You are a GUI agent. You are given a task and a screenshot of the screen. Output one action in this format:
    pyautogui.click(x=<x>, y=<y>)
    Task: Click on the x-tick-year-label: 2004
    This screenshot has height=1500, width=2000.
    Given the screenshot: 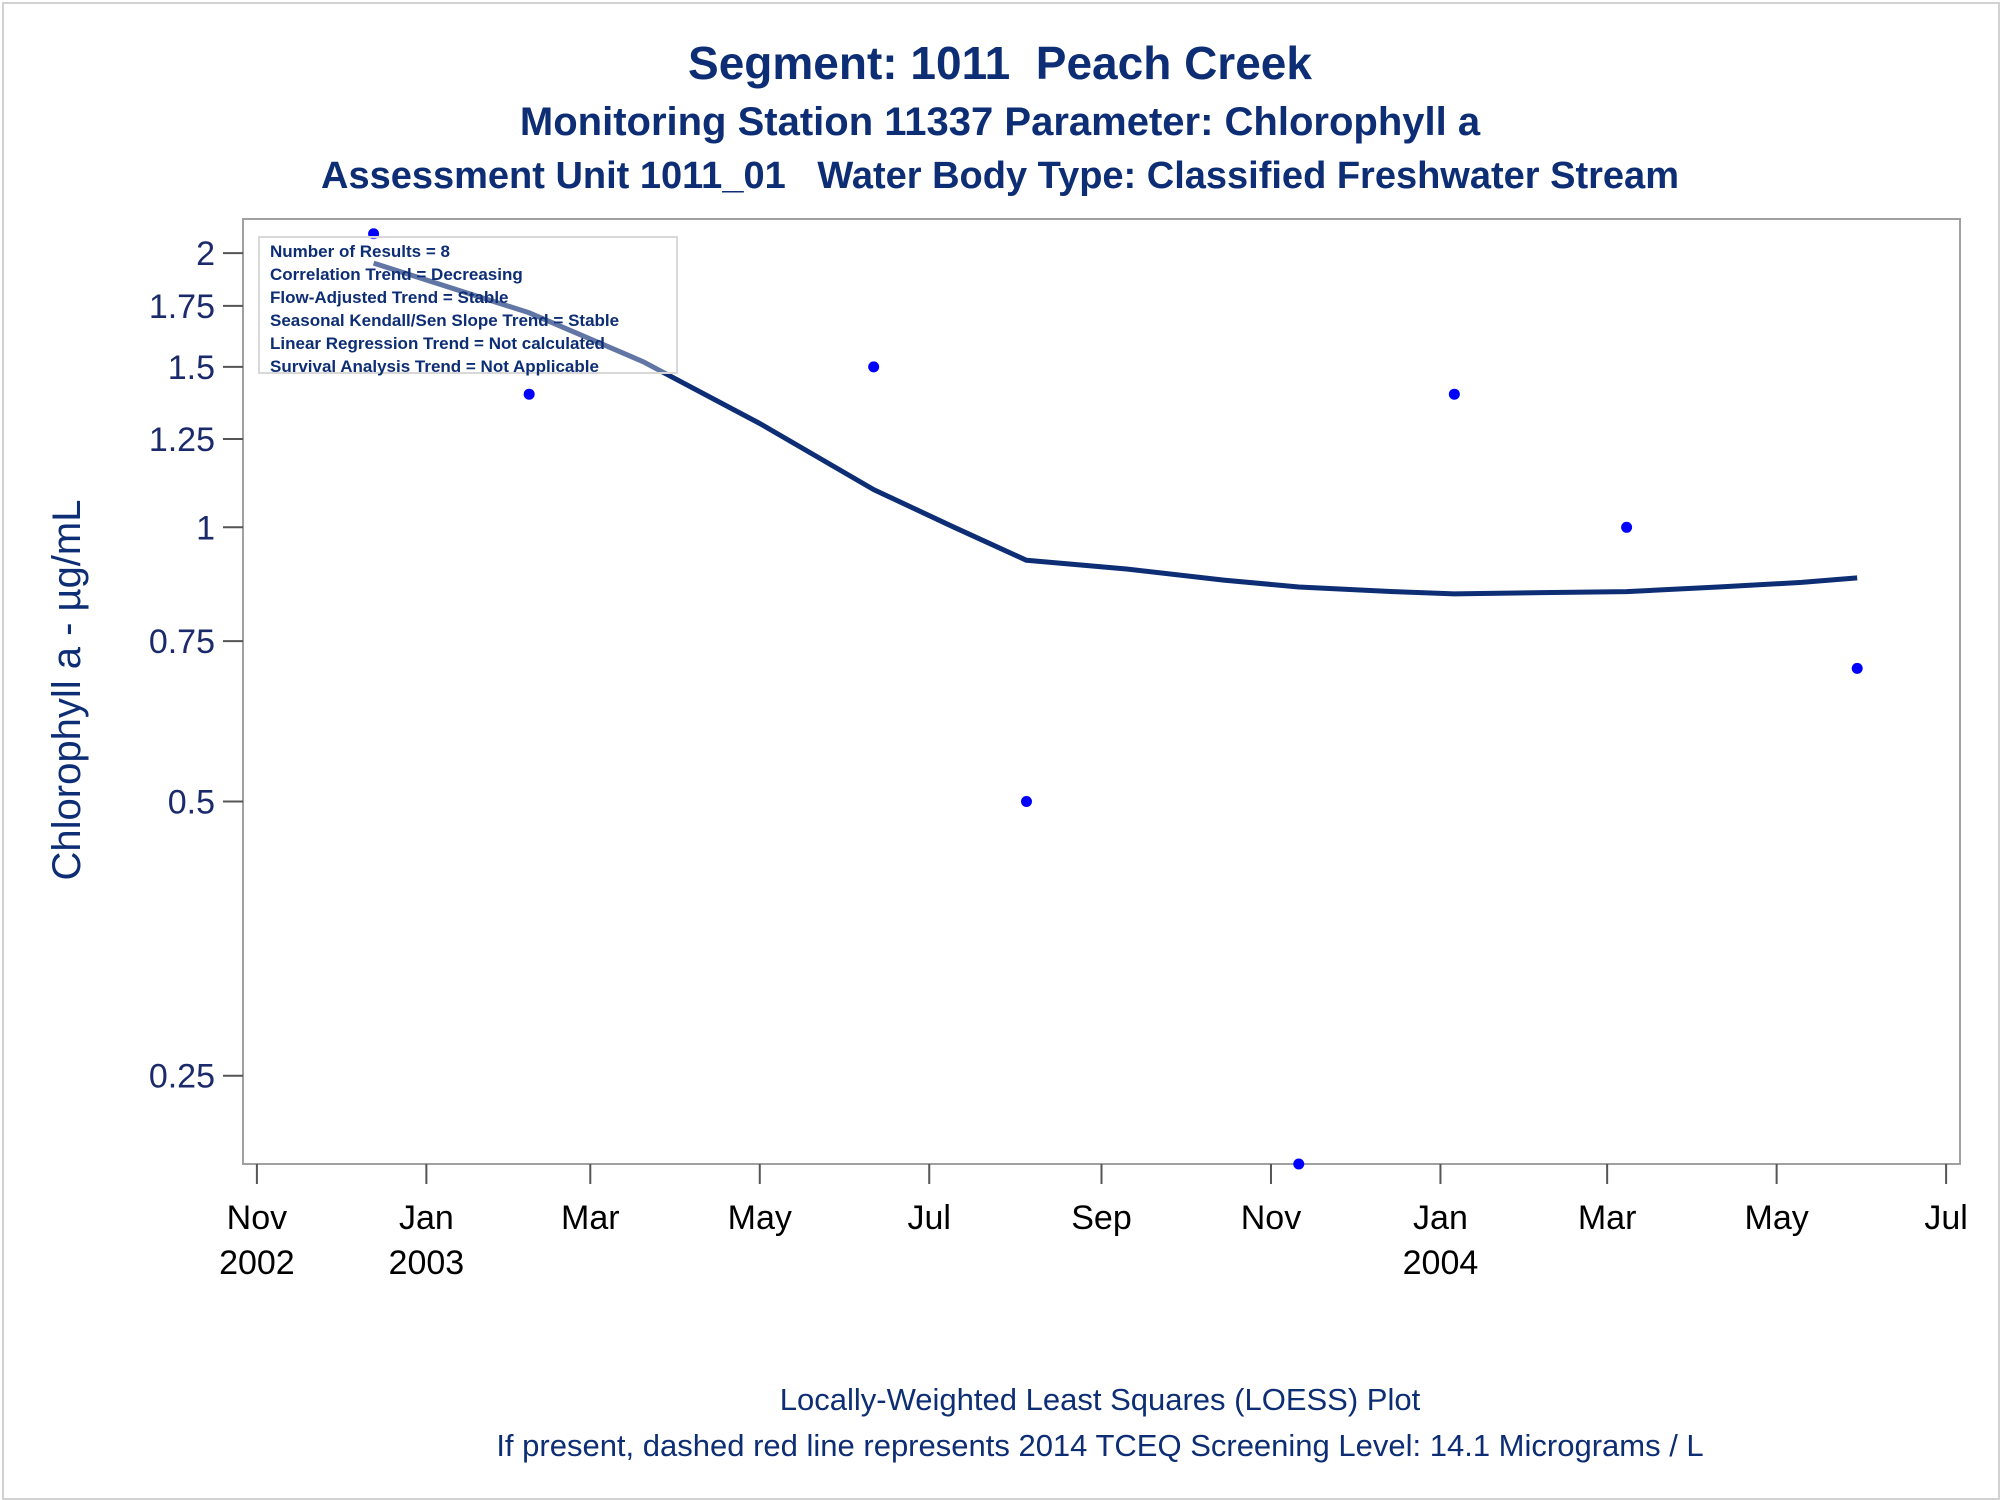 What is the action you would take?
    pyautogui.click(x=1441, y=1263)
    